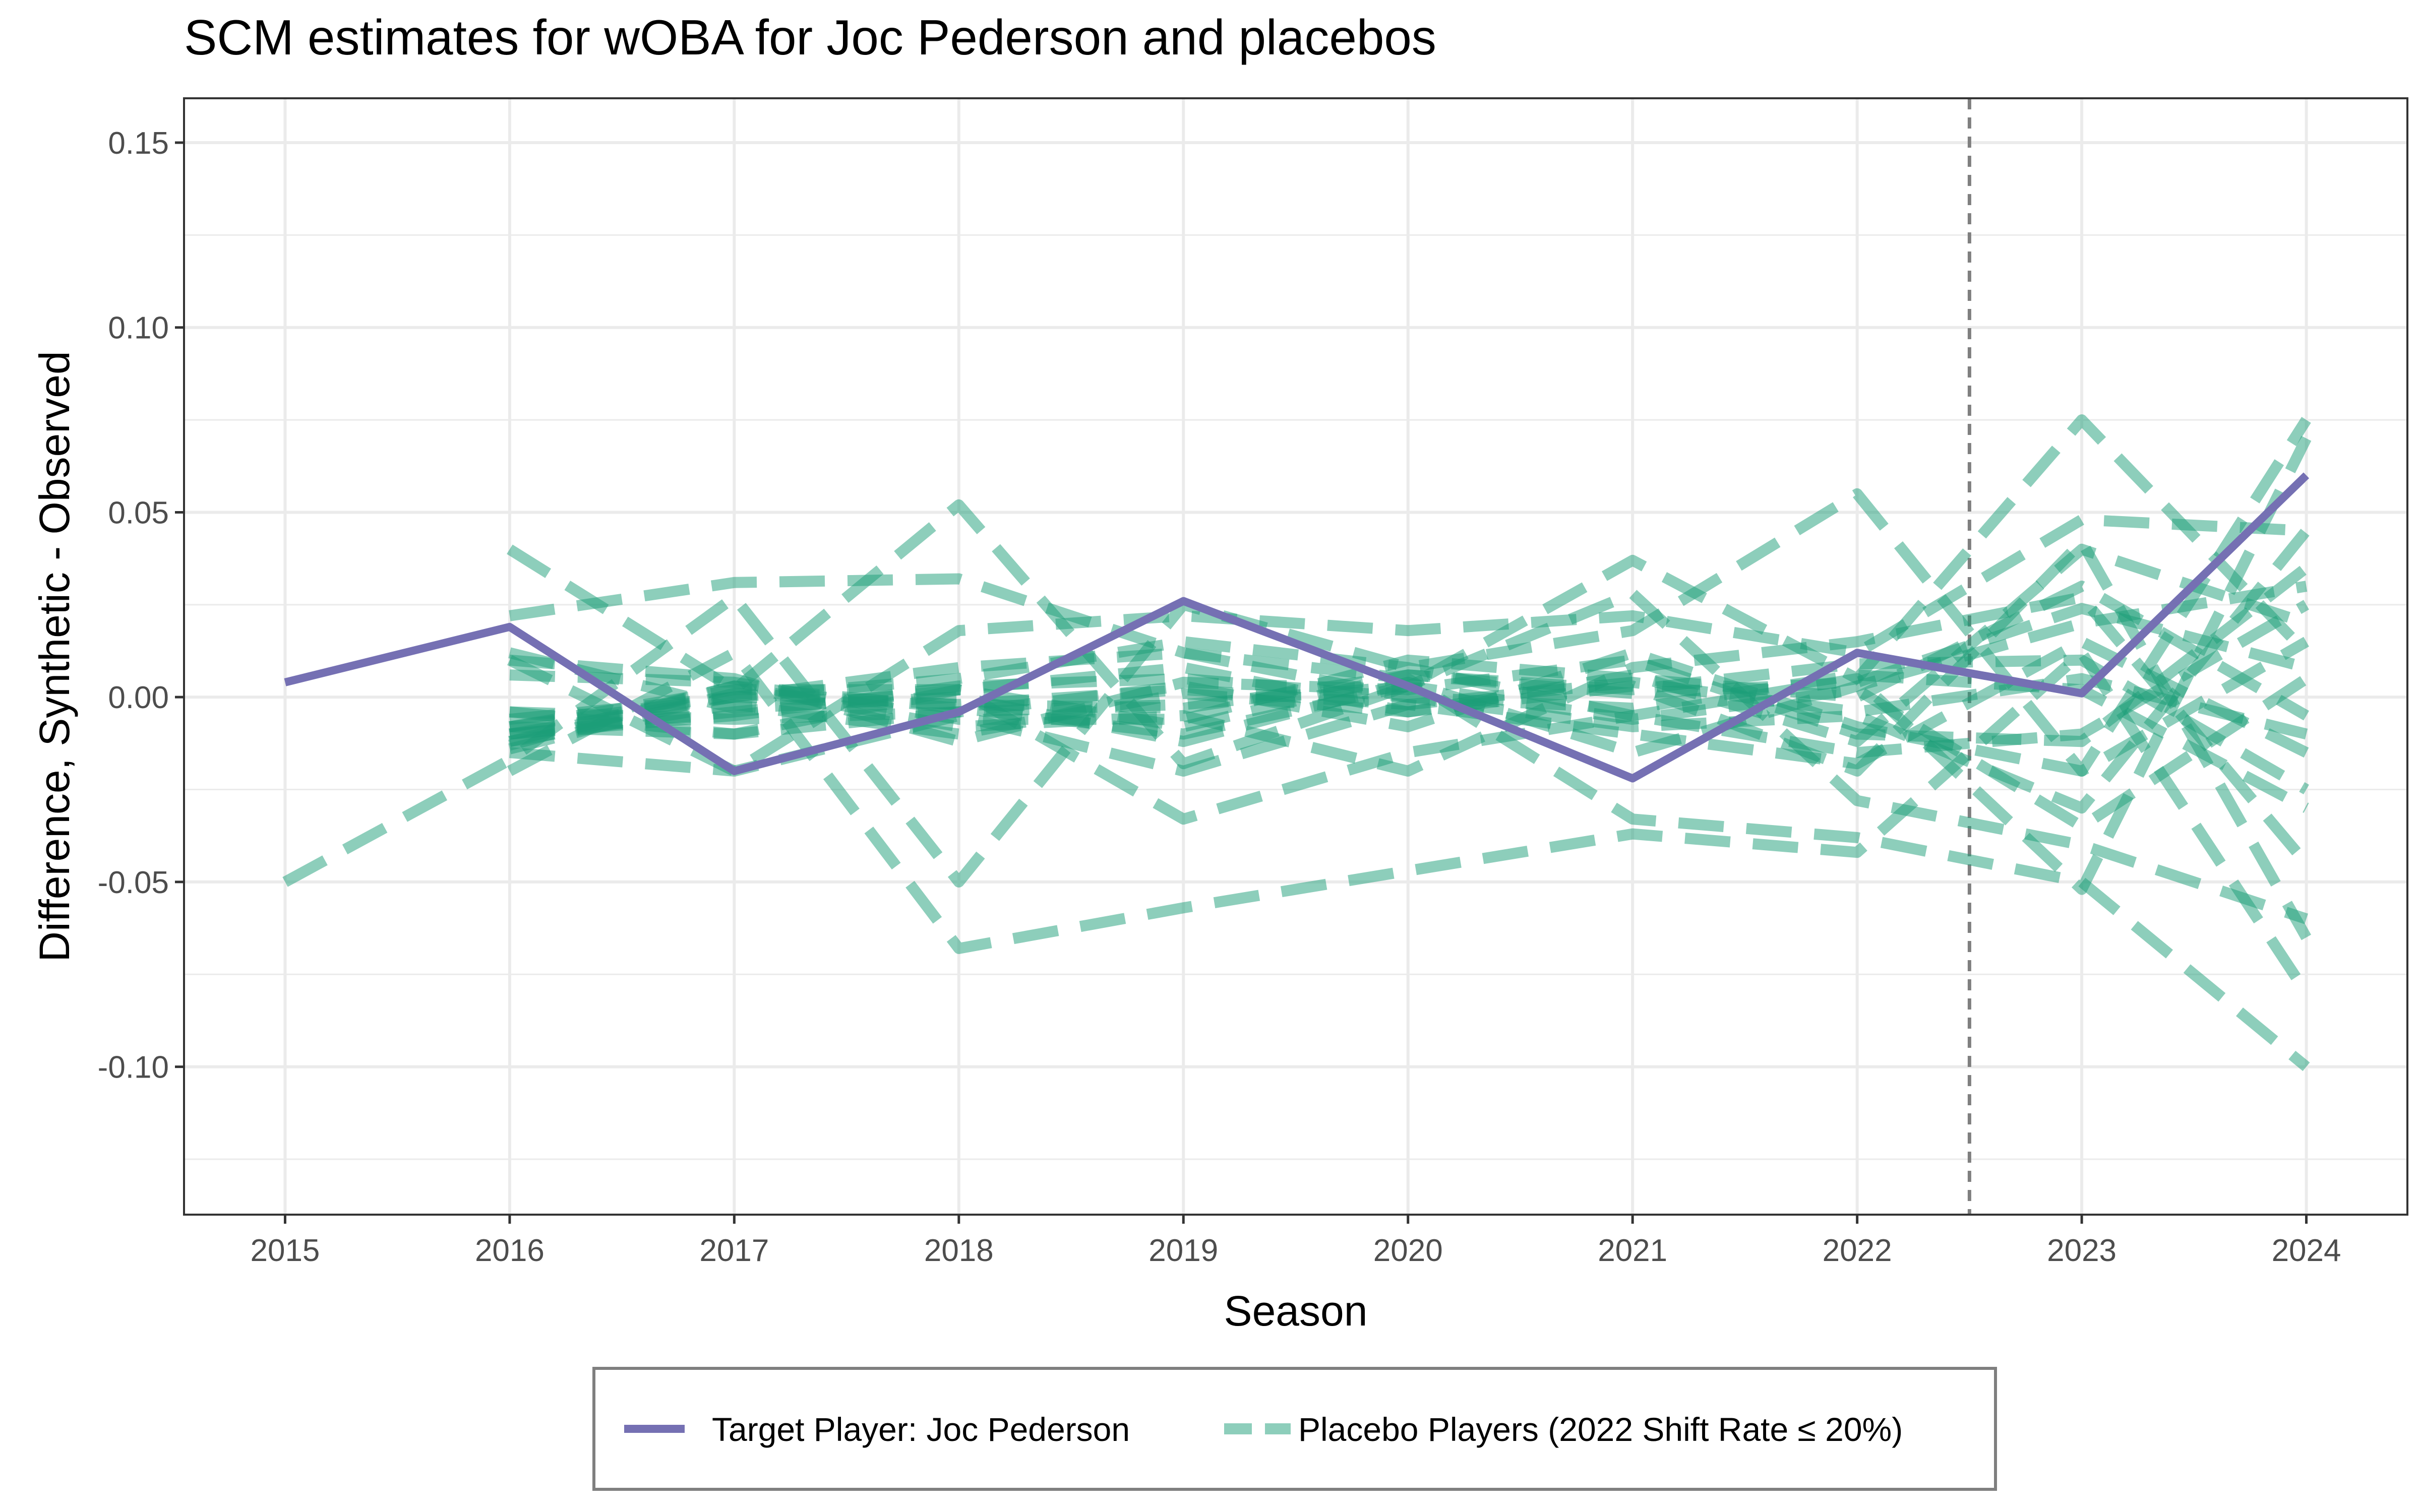 The height and width of the screenshot is (1512, 2420). I want to click on x-tick-label: 2019, so click(1183, 1250).